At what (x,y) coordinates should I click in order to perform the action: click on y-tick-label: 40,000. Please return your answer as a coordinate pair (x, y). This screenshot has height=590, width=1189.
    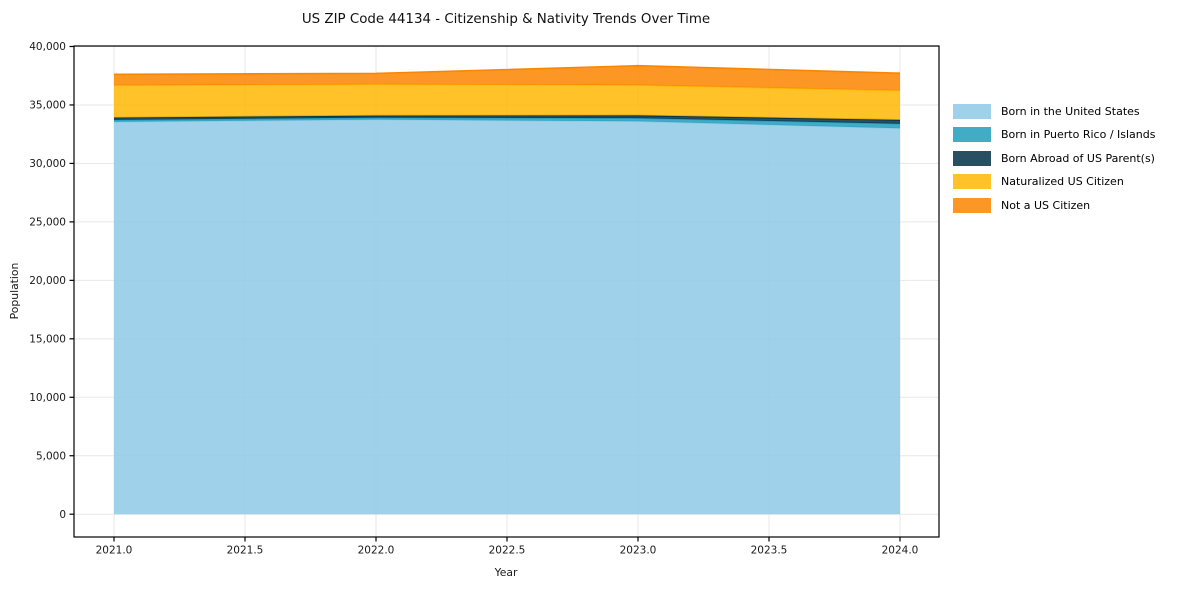
    Looking at the image, I should click on (47, 47).